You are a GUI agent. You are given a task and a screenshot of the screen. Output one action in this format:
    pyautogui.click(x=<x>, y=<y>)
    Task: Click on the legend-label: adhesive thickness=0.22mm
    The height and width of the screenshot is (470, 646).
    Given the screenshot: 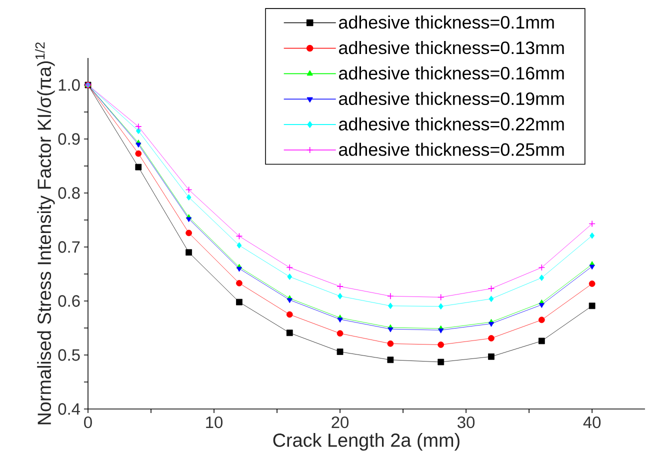 What is the action you would take?
    pyautogui.click(x=451, y=123)
    